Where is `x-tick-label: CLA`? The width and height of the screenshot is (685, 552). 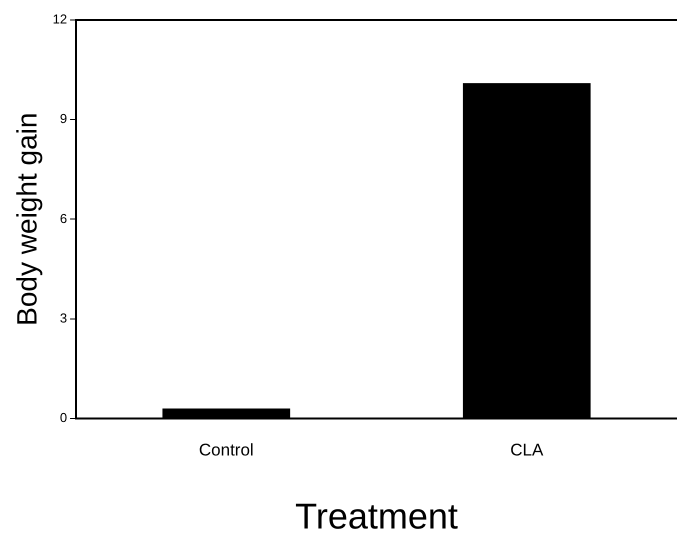
x-tick-label: CLA is located at coordinates (527, 450).